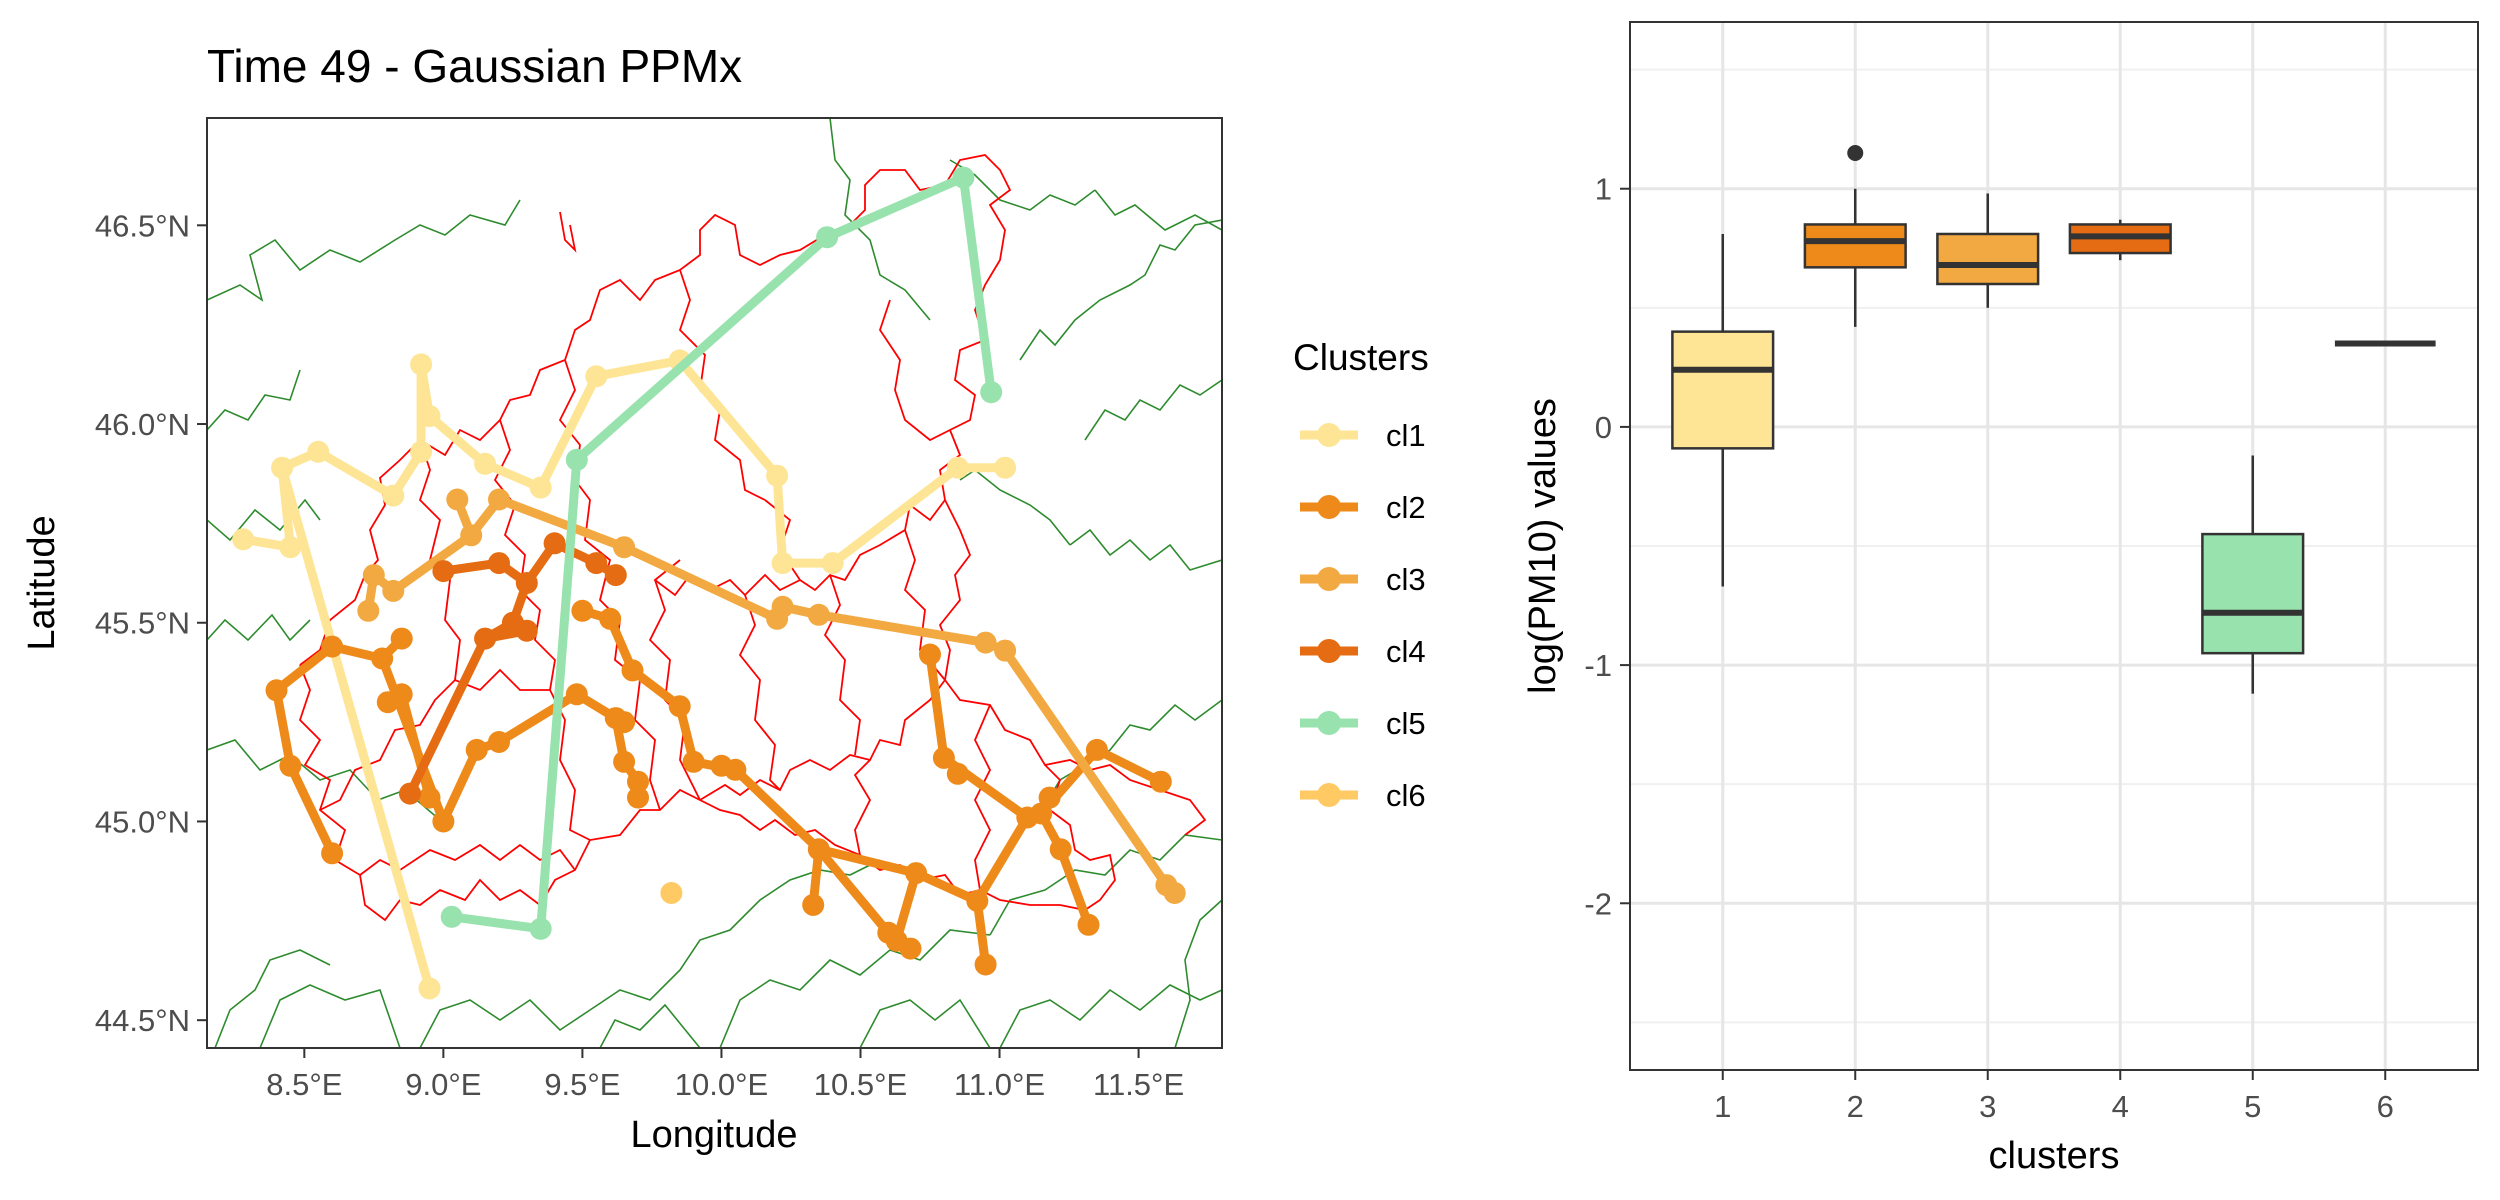 This screenshot has height=1200, width=2500. What do you see at coordinates (582, 1084) in the screenshot?
I see `map-x-tick-label: 9.5°E` at bounding box center [582, 1084].